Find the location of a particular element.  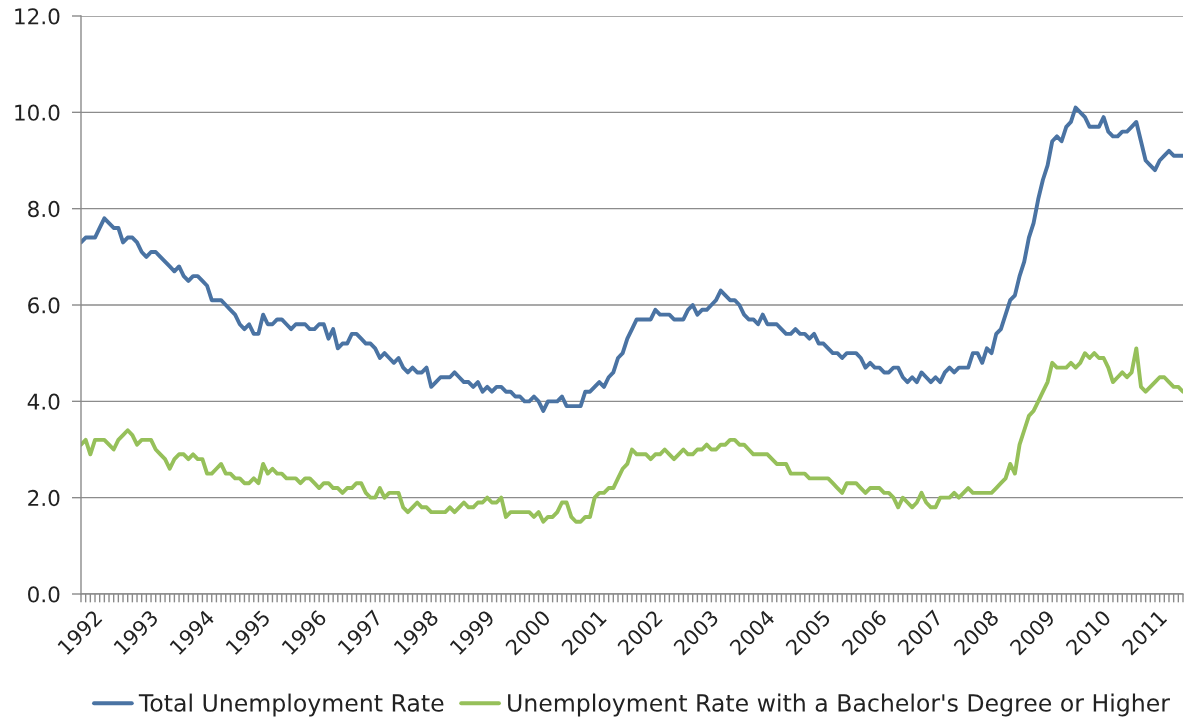

y-tick-label: 10.0 is located at coordinates (37, 112).